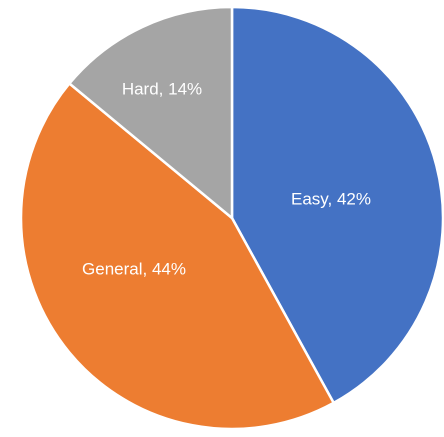 Image resolution: width=444 pixels, height=437 pixels. I want to click on pie-label-general: General, 44%, so click(134, 268).